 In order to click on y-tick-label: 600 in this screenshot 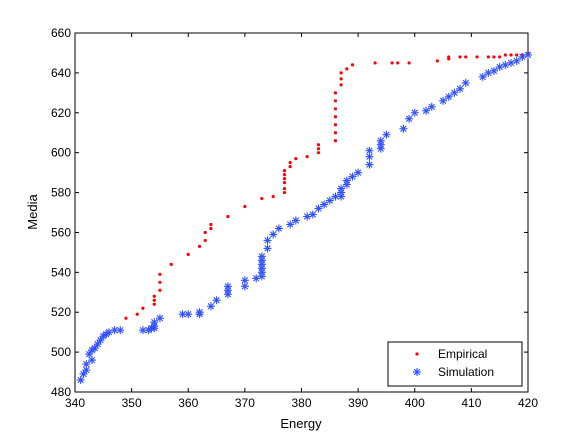, I will do `click(61, 153)`.